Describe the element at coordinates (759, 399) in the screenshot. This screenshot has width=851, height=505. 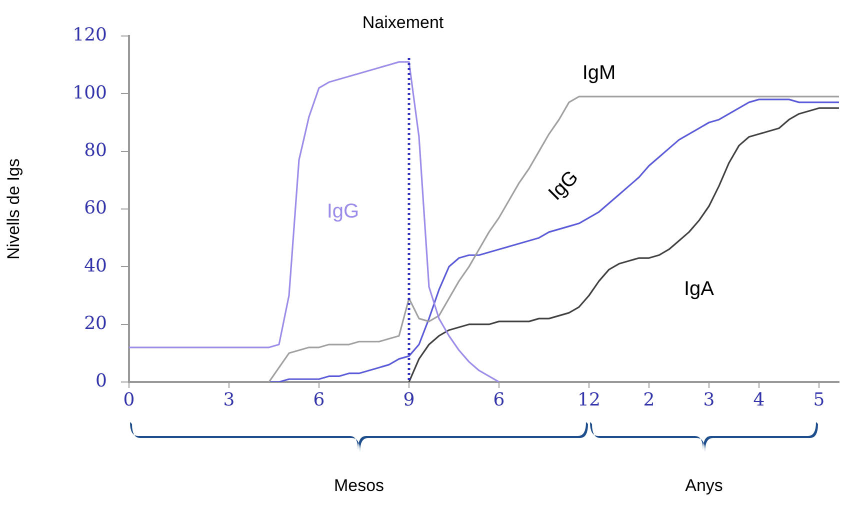
I see `x-tick-label: 4` at that location.